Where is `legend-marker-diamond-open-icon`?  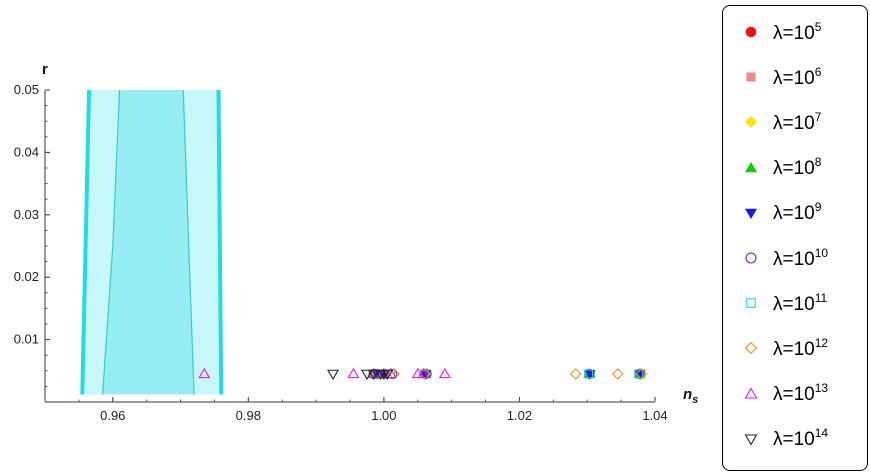 legend-marker-diamond-open-icon is located at coordinates (751, 348).